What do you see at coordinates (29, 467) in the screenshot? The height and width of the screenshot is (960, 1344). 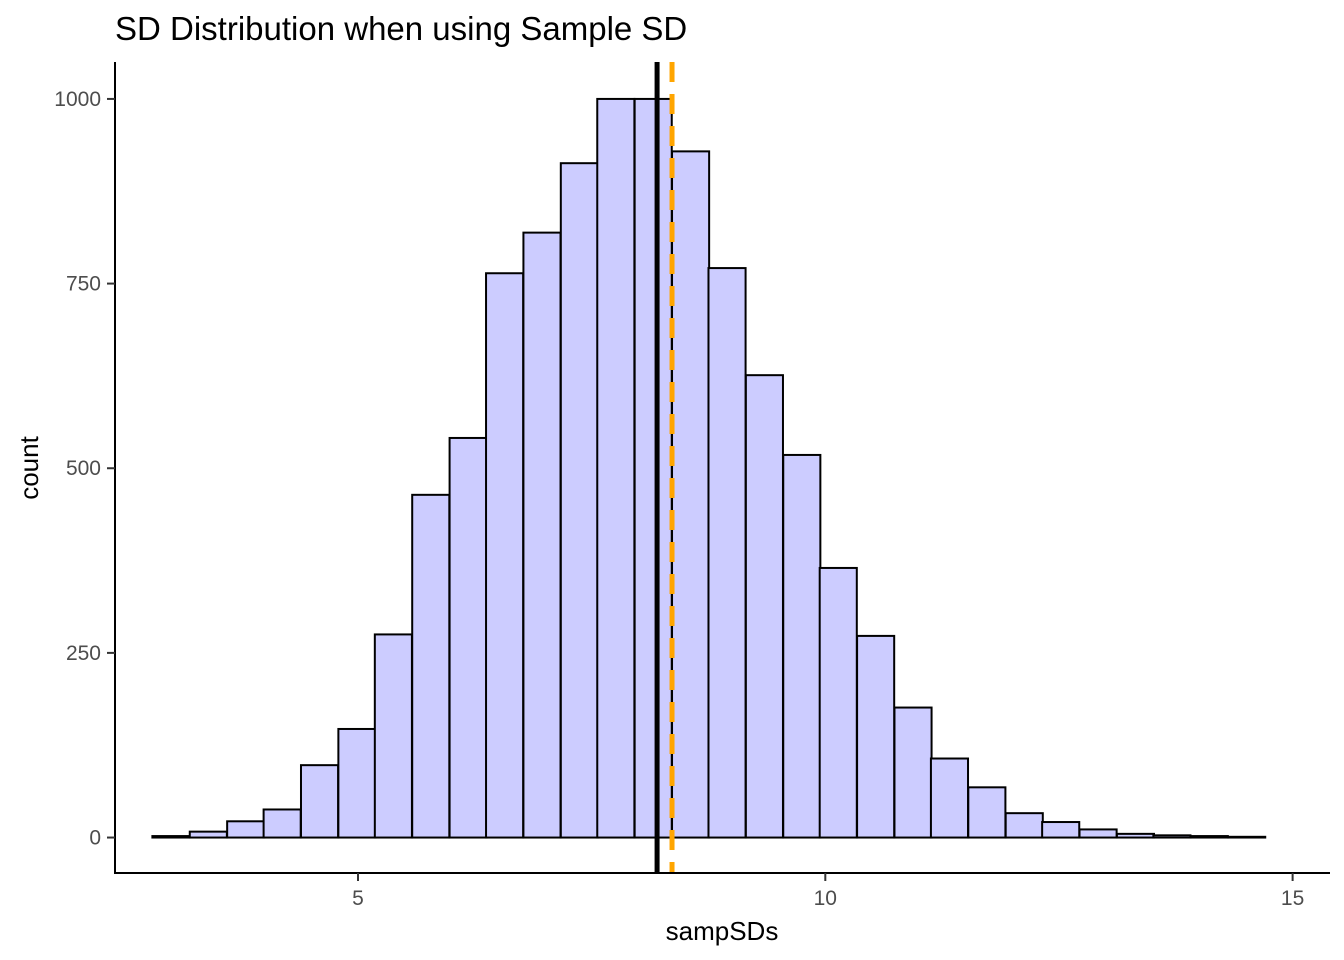 I see `y-axis-title: count` at bounding box center [29, 467].